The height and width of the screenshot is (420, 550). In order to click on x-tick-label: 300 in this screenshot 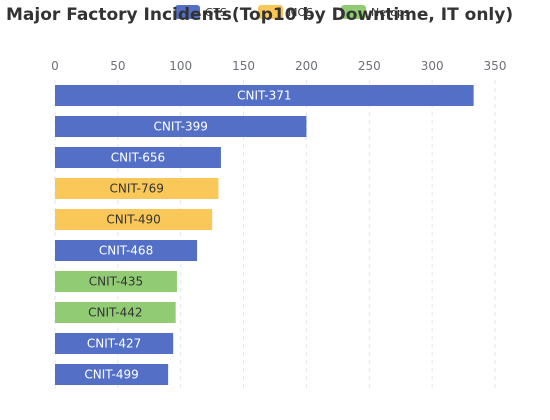, I will do `click(432, 66)`.